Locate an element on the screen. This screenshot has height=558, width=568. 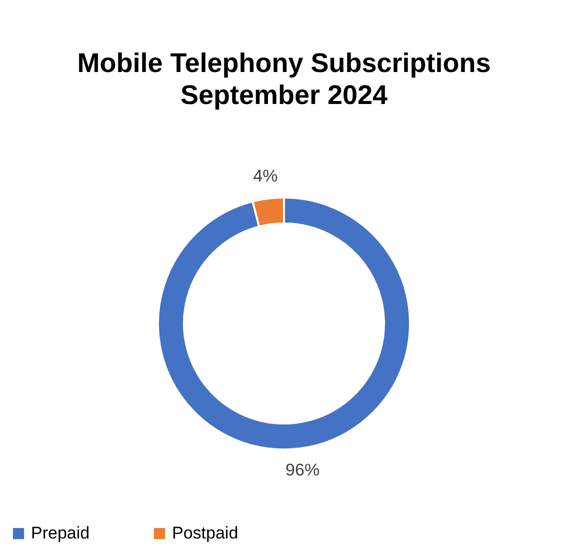
data-label: 4% is located at coordinates (265, 176).